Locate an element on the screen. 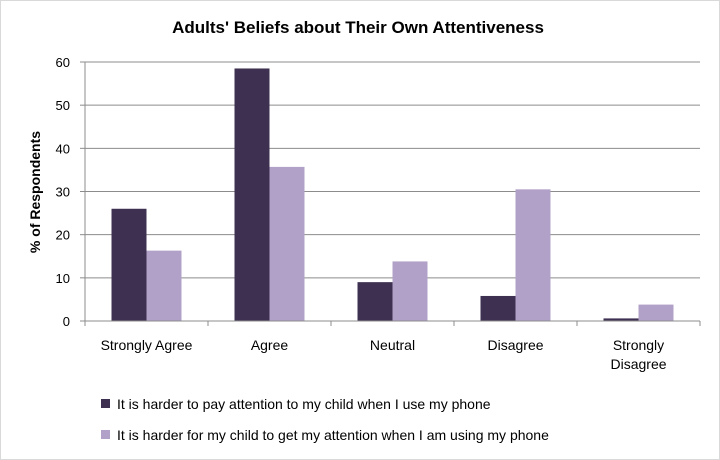 Image resolution: width=720 pixels, height=460 pixels. y-tick-label: 40 is located at coordinates (63, 148).